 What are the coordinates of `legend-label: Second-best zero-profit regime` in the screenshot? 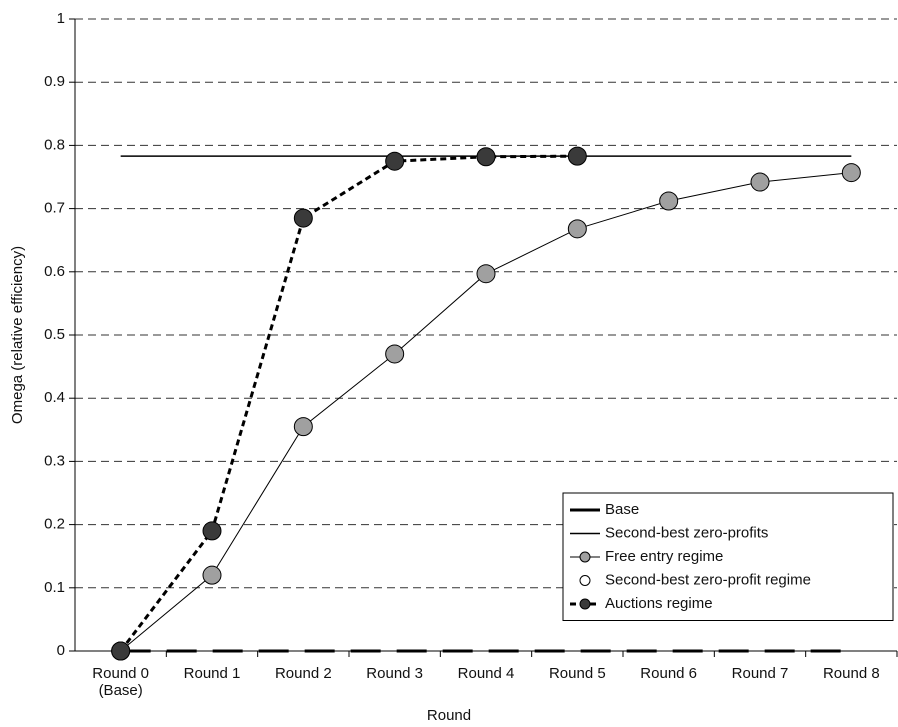 It's located at (708, 579).